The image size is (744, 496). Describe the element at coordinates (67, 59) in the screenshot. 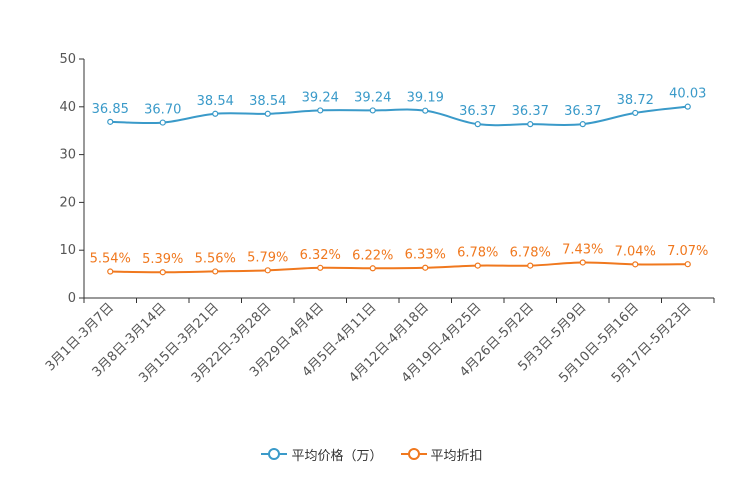

I see `y-tick-label: 50` at that location.